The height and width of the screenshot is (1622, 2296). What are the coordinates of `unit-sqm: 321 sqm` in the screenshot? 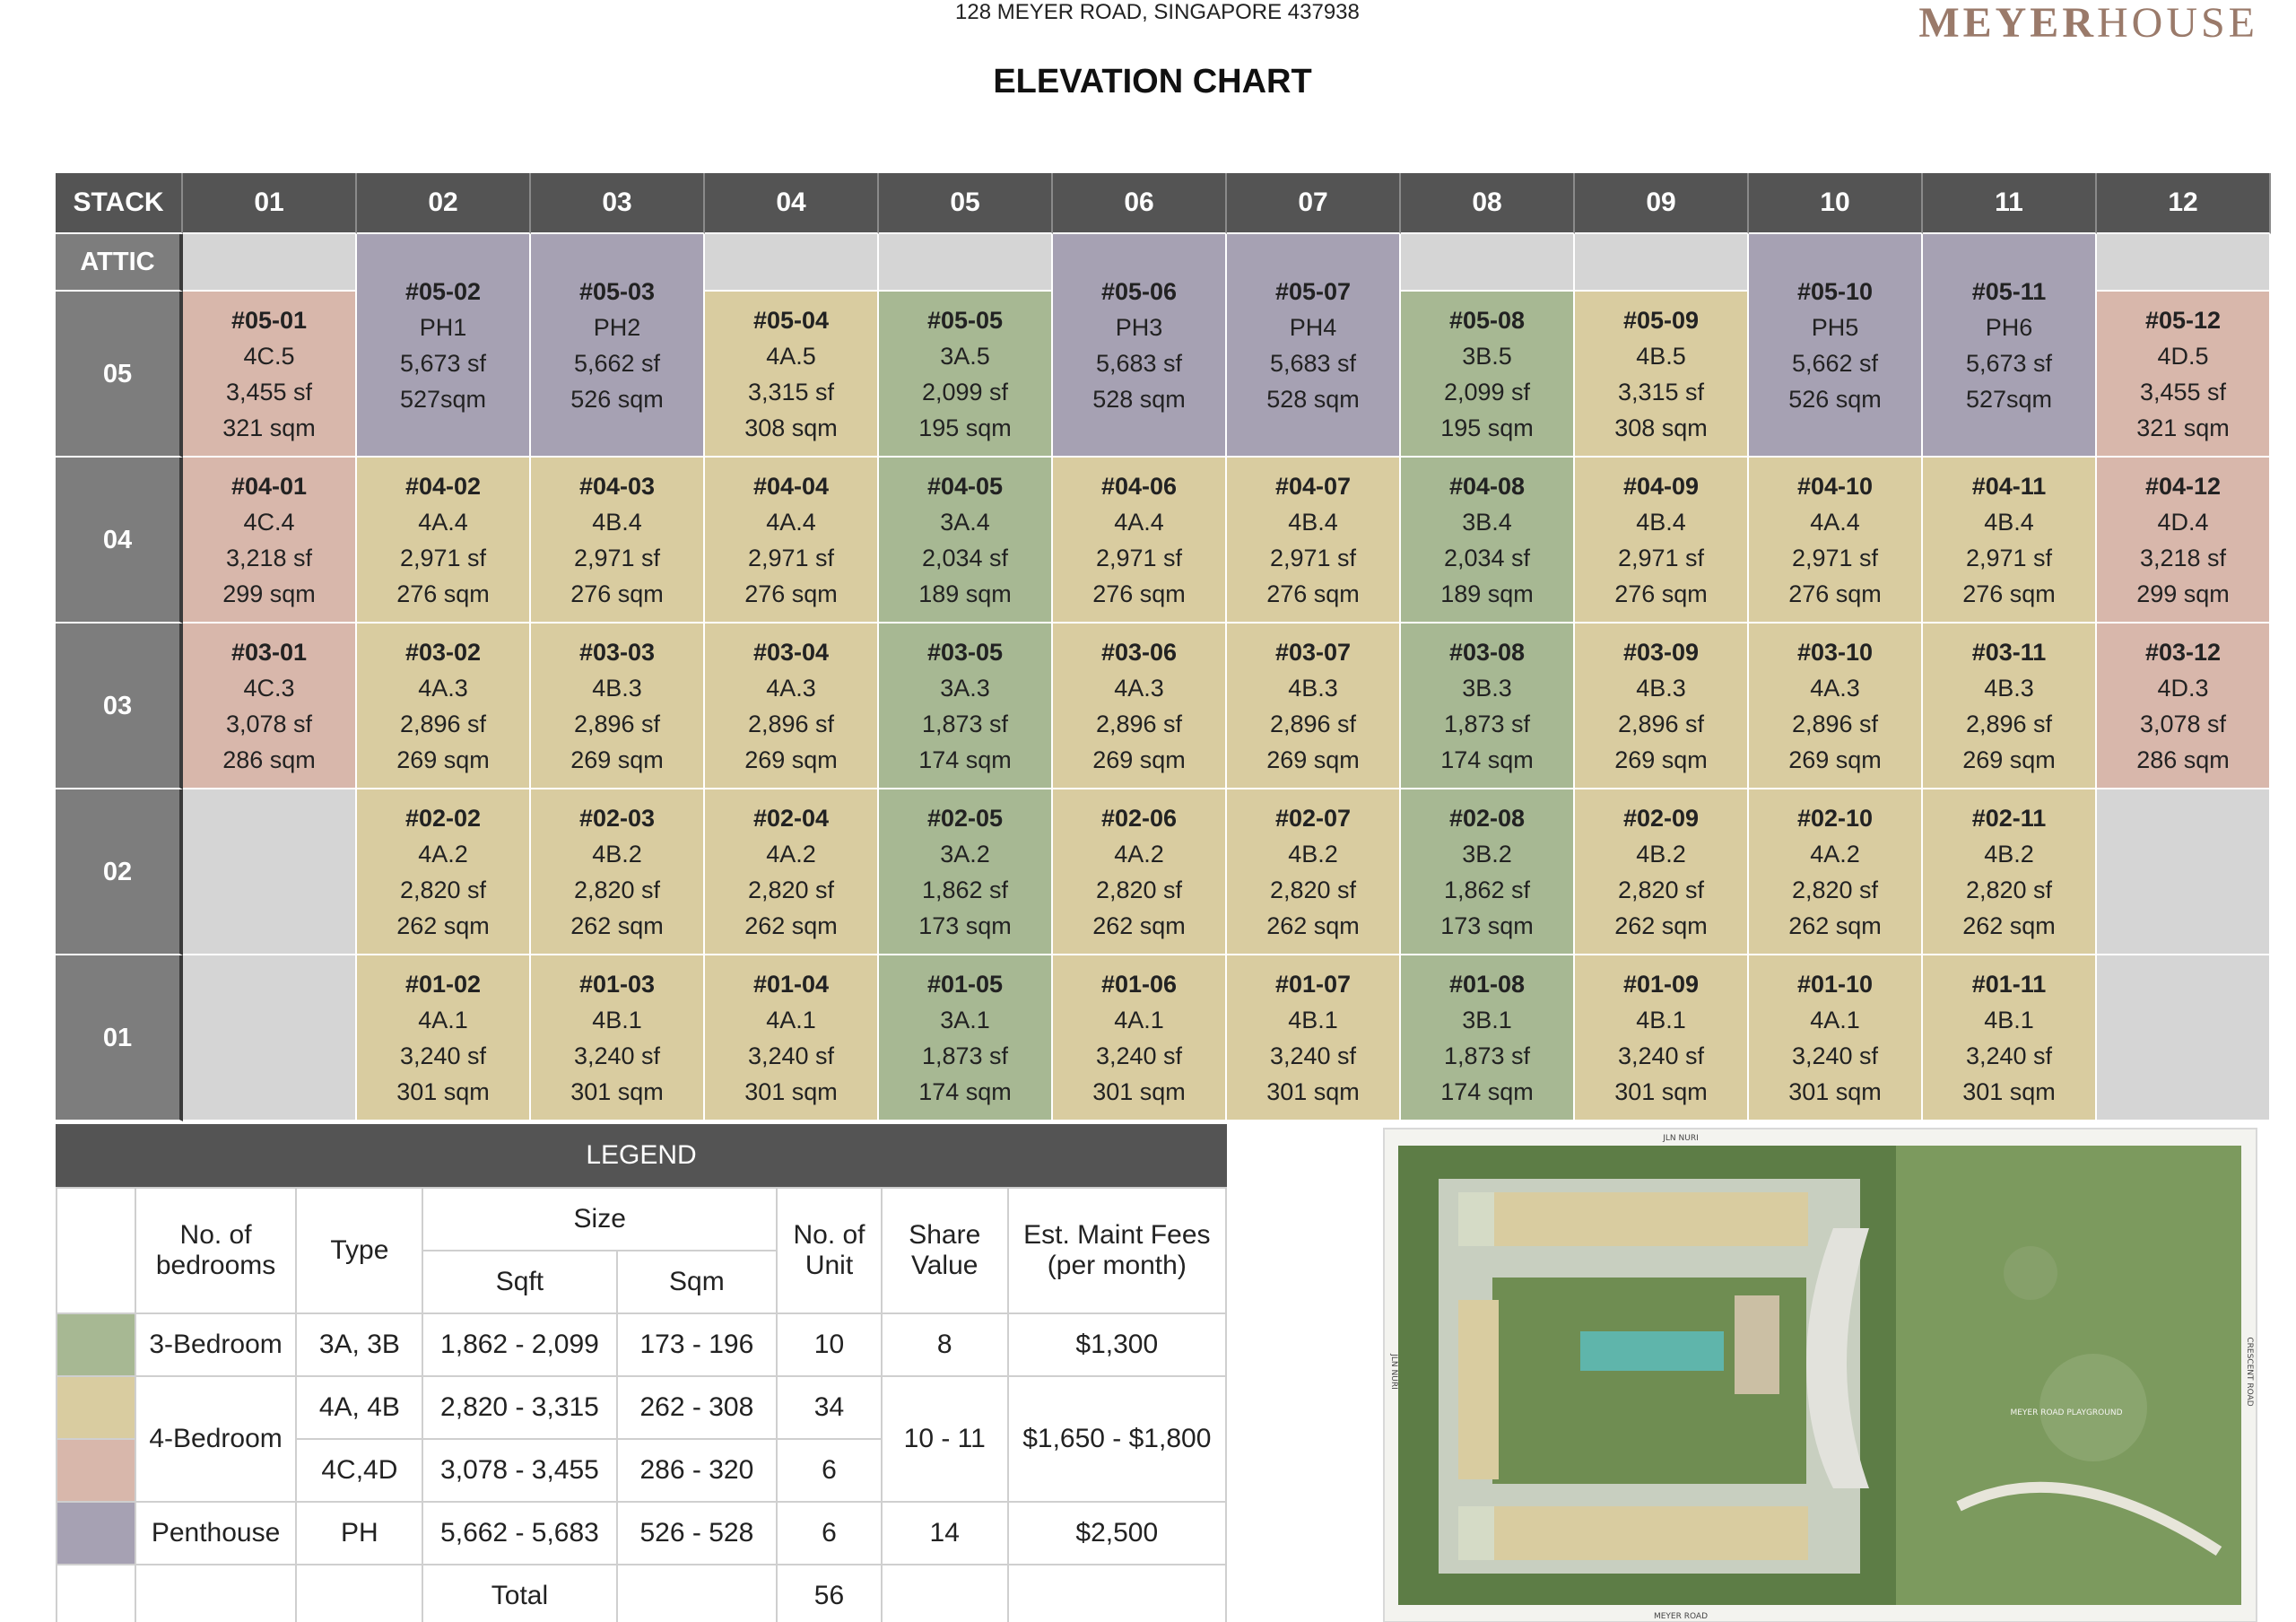 It's located at (2183, 428).